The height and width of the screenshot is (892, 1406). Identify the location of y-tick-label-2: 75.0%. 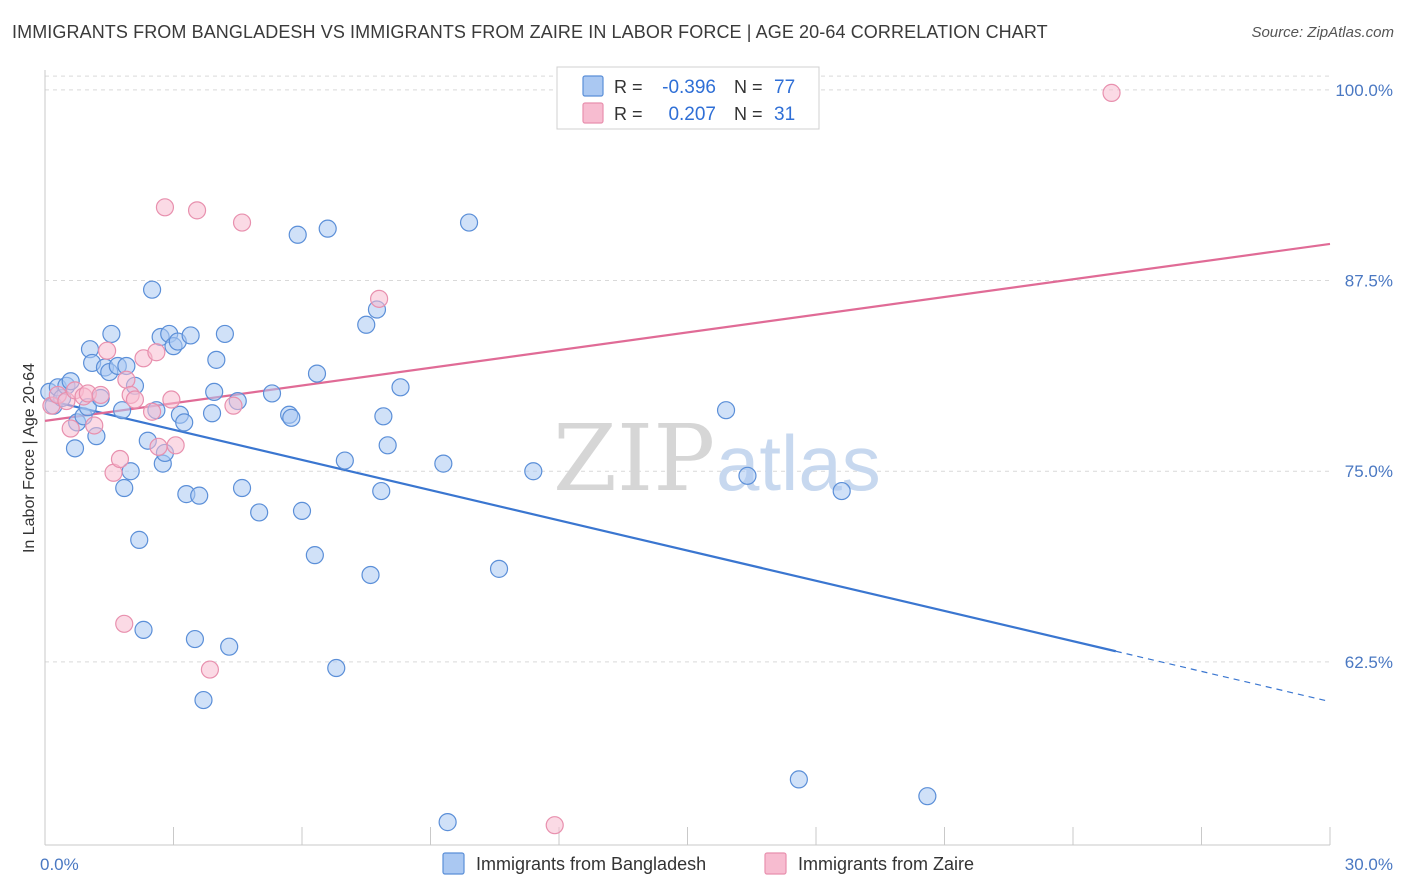
(1369, 471).